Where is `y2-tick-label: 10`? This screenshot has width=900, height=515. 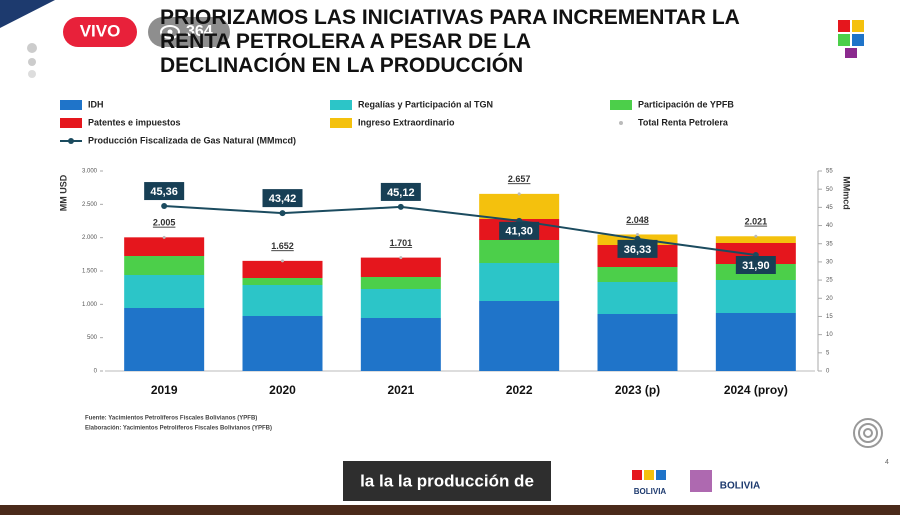
y2-tick-label: 10 is located at coordinates (829, 335).